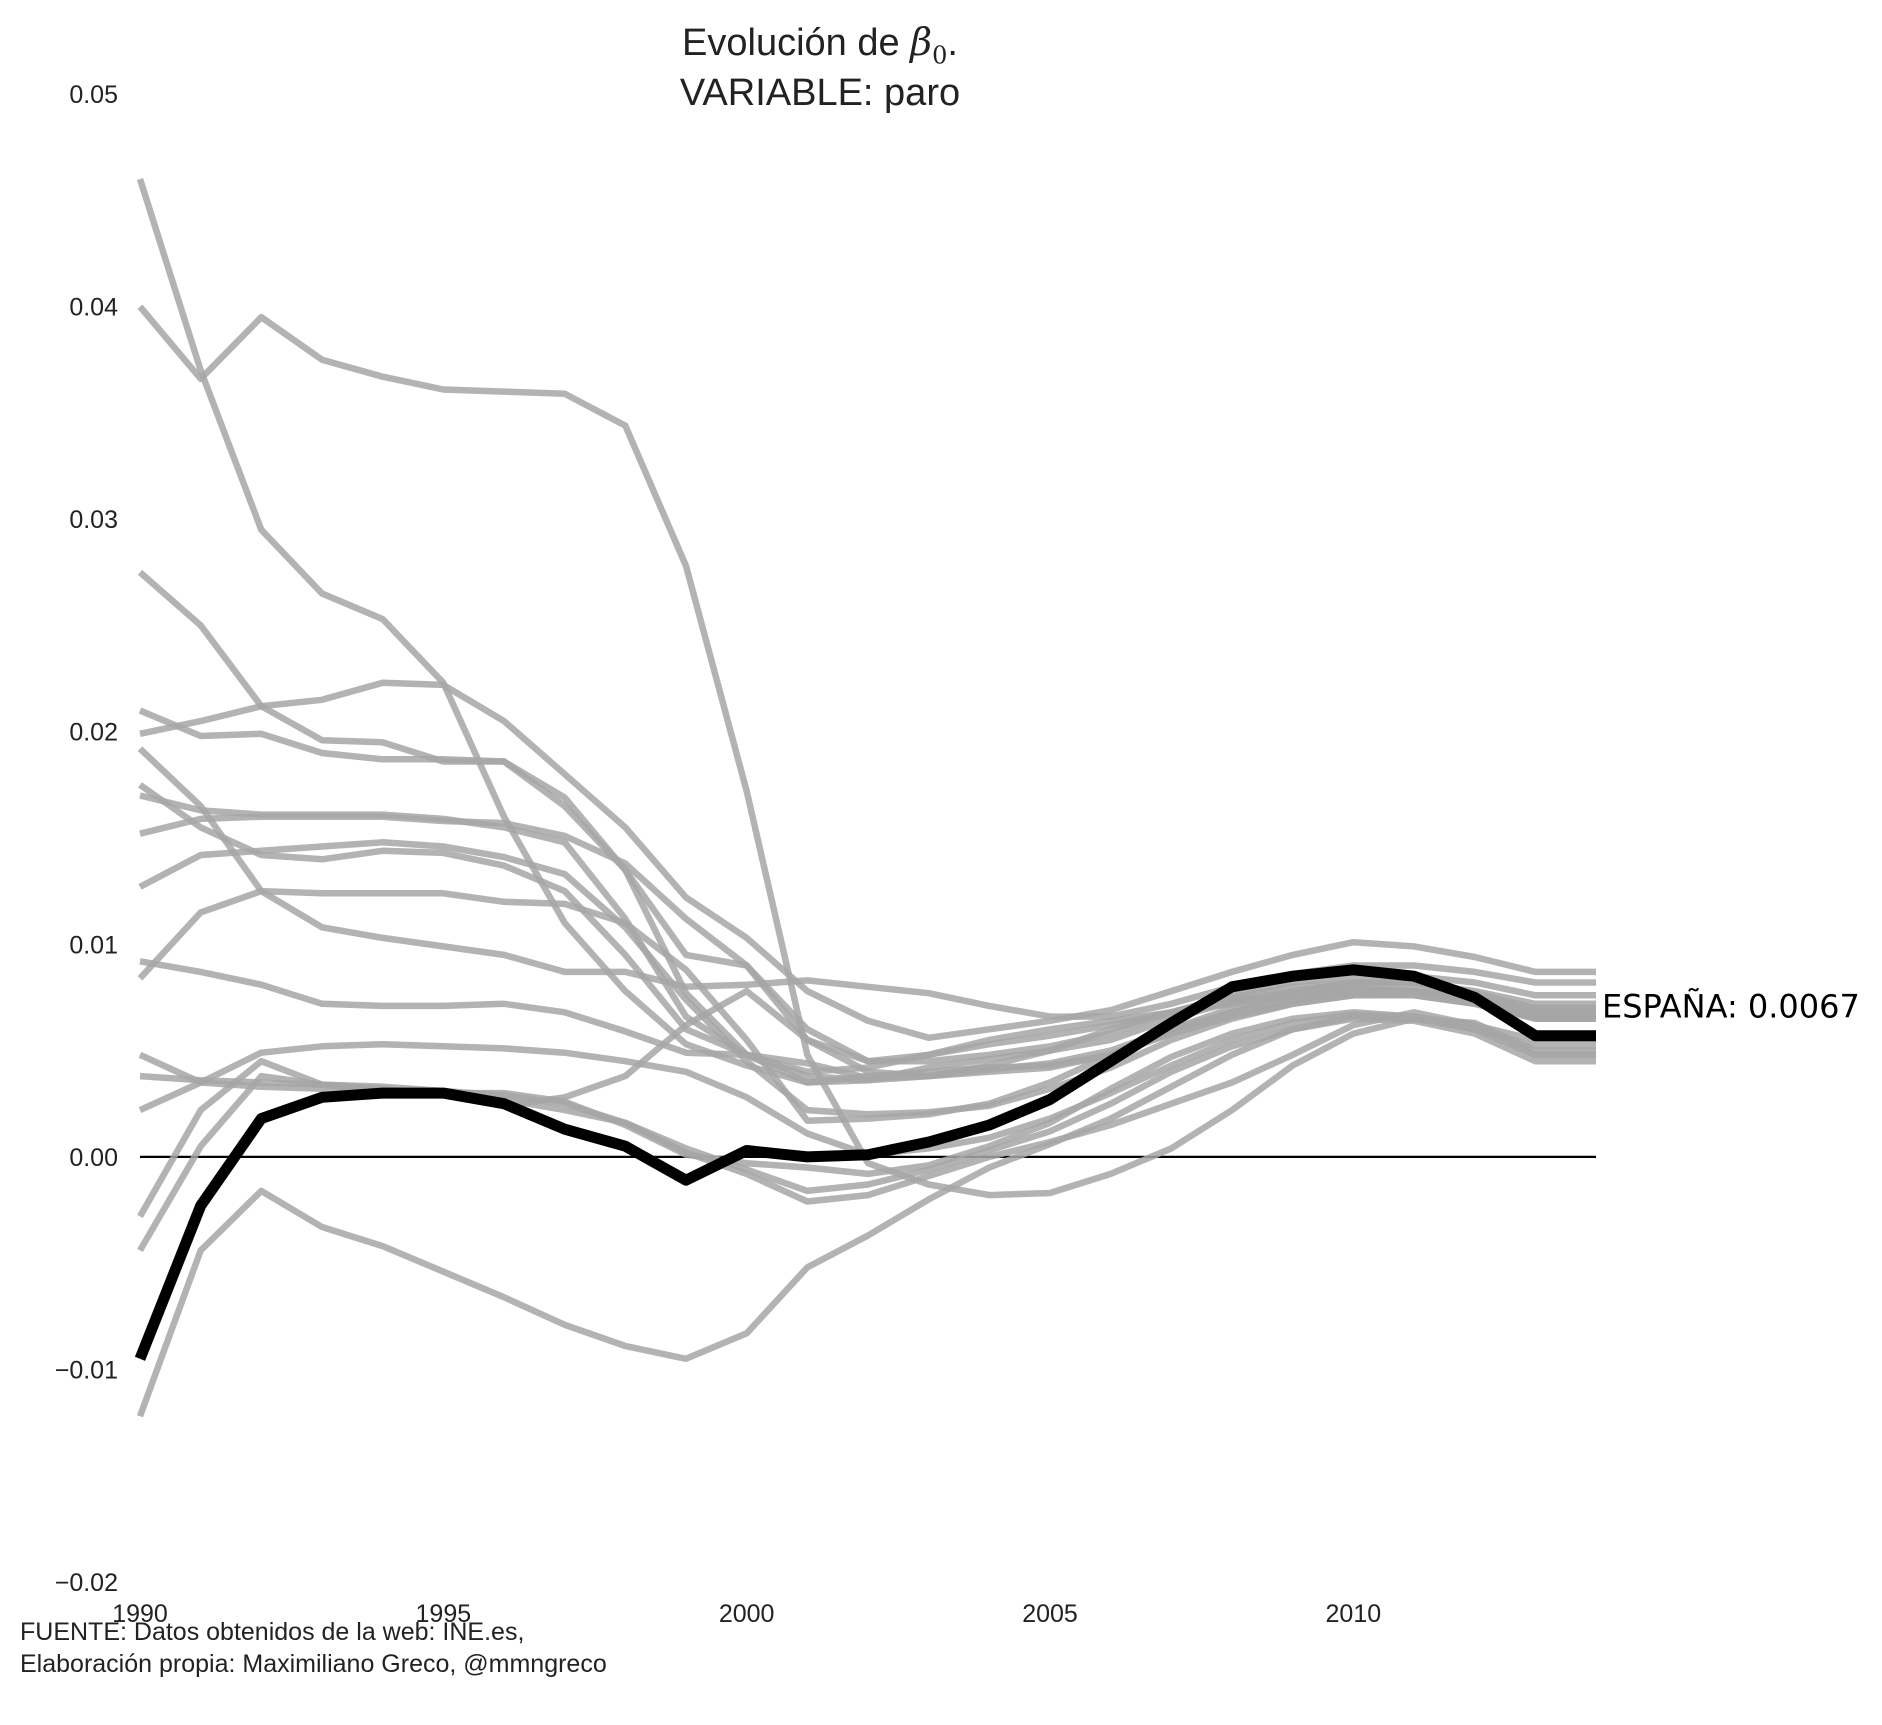 This screenshot has width=1882, height=1725. I want to click on y-tick-label: −0.01, so click(86, 1370).